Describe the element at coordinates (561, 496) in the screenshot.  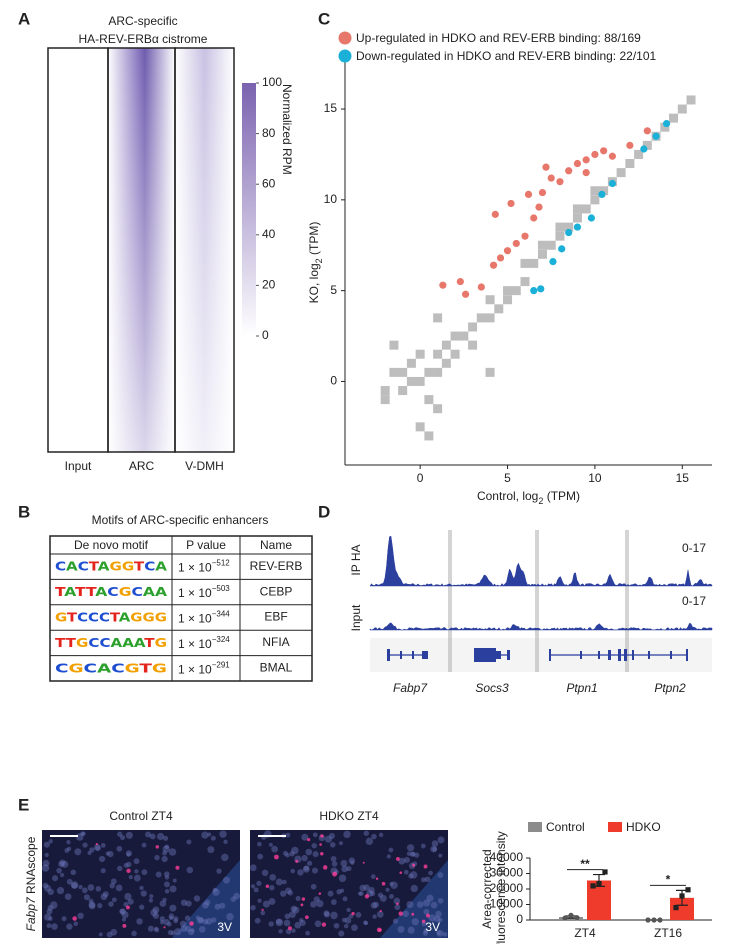
I see `x-axis-label-part: (TPM)` at that location.